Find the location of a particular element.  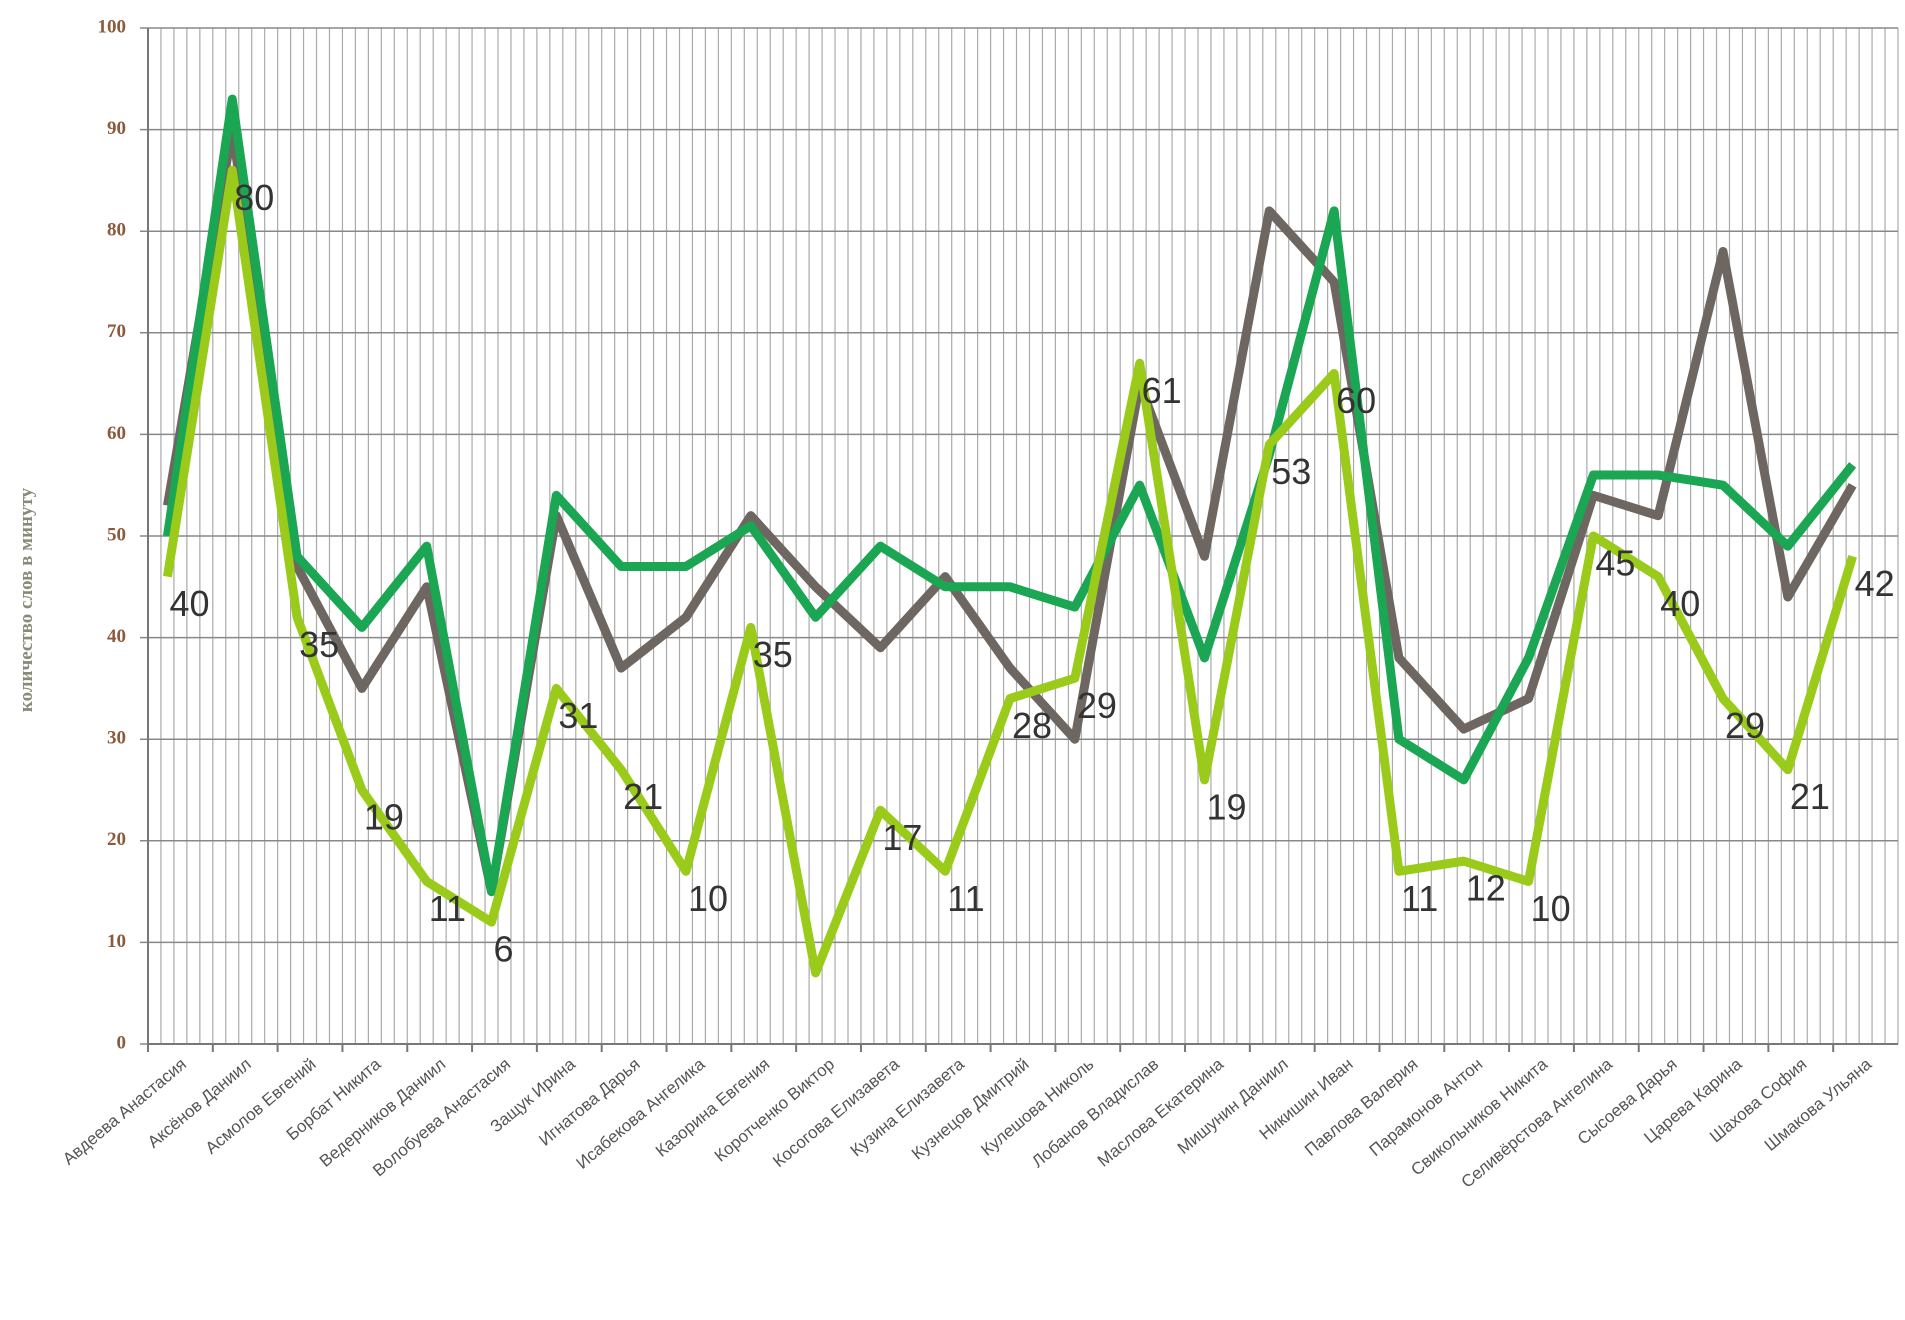

y-tick-label: 30 is located at coordinates (116, 738).